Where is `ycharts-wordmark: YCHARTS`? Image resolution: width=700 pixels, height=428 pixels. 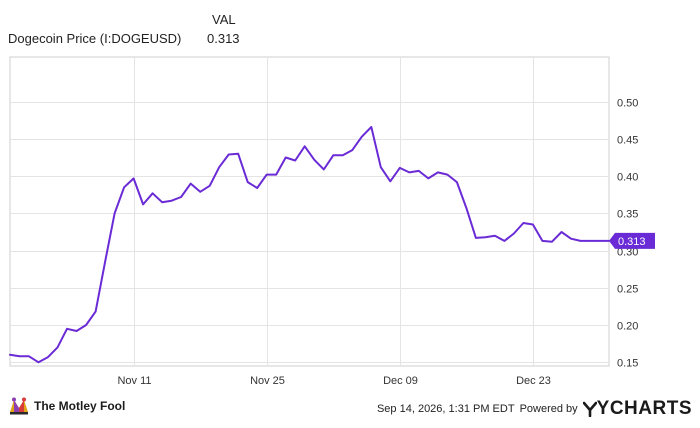 ycharts-wordmark: YCHARTS is located at coordinates (644, 408).